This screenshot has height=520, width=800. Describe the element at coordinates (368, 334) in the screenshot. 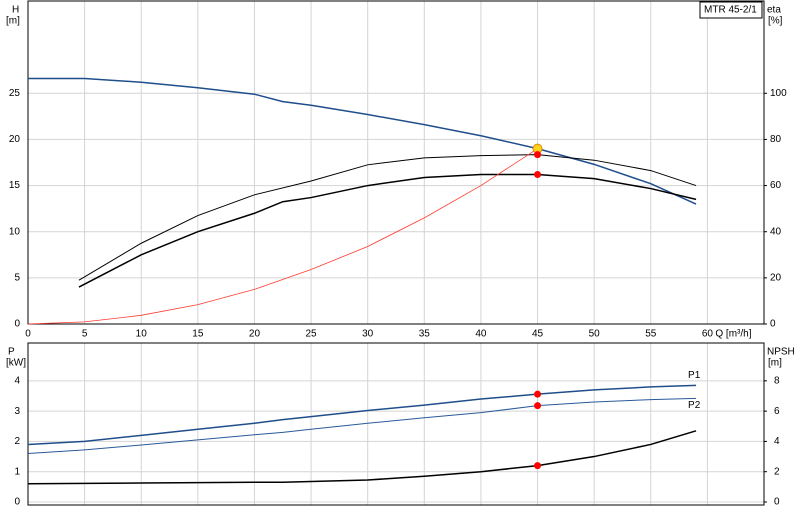

I see `x-tick-label: 30` at that location.